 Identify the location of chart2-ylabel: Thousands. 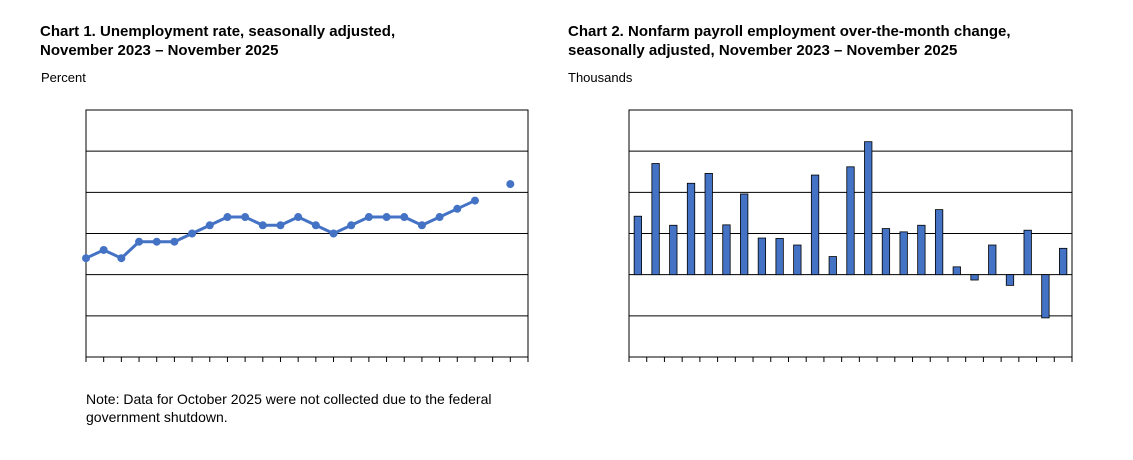
(600, 77).